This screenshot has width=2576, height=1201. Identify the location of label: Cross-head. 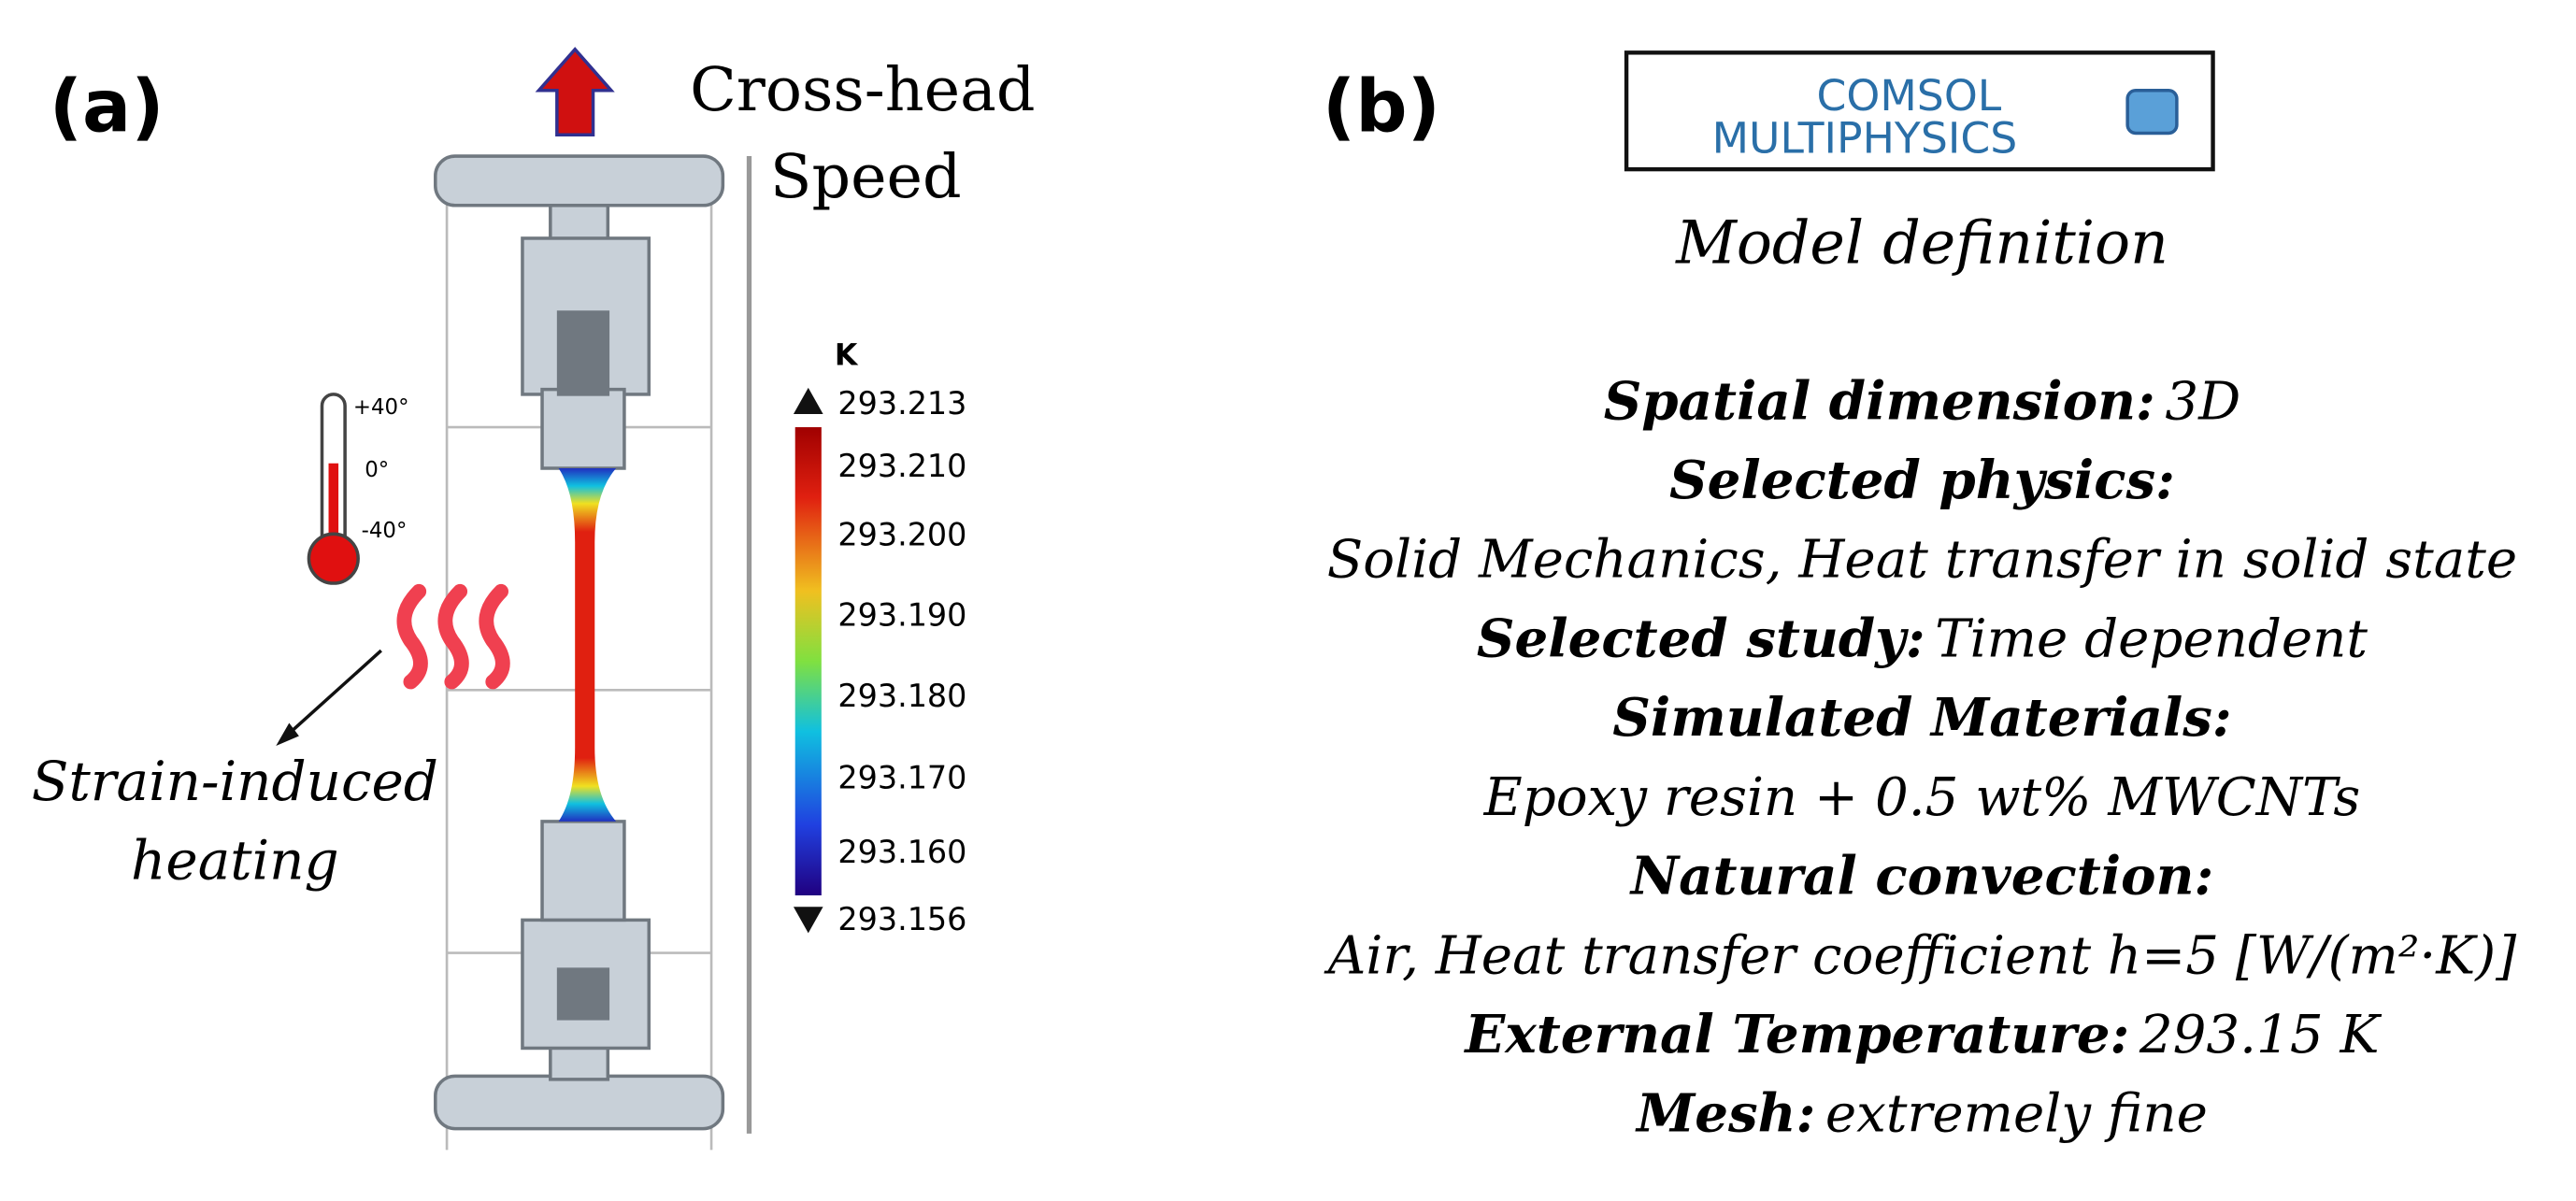
(862, 90).